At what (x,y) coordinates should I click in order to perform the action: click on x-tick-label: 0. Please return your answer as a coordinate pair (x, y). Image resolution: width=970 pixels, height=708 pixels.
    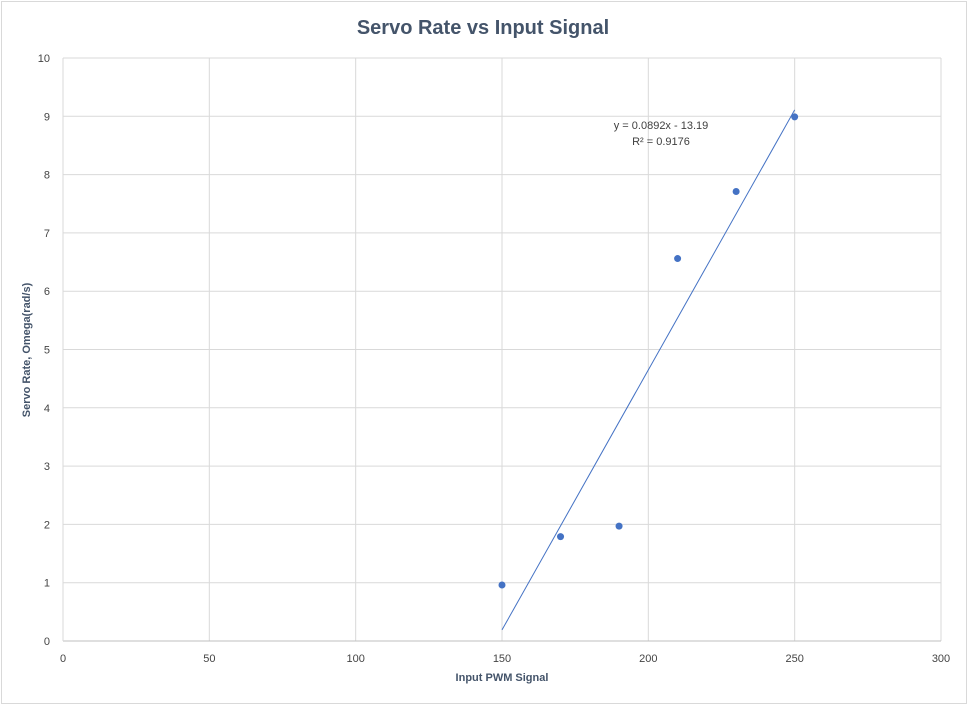
    Looking at the image, I should click on (63, 659).